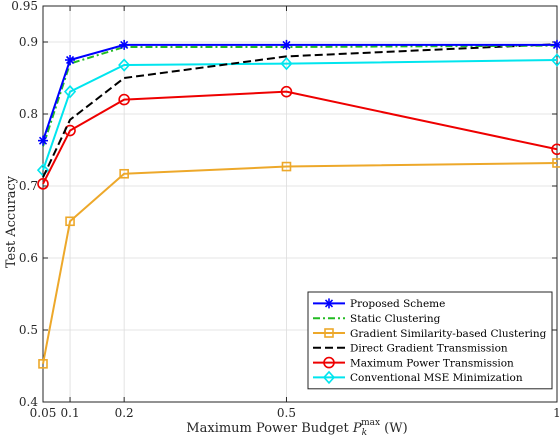 The image size is (560, 440). Describe the element at coordinates (394, 428) in the screenshot. I see `x-axis-label-unit: (W)` at that location.